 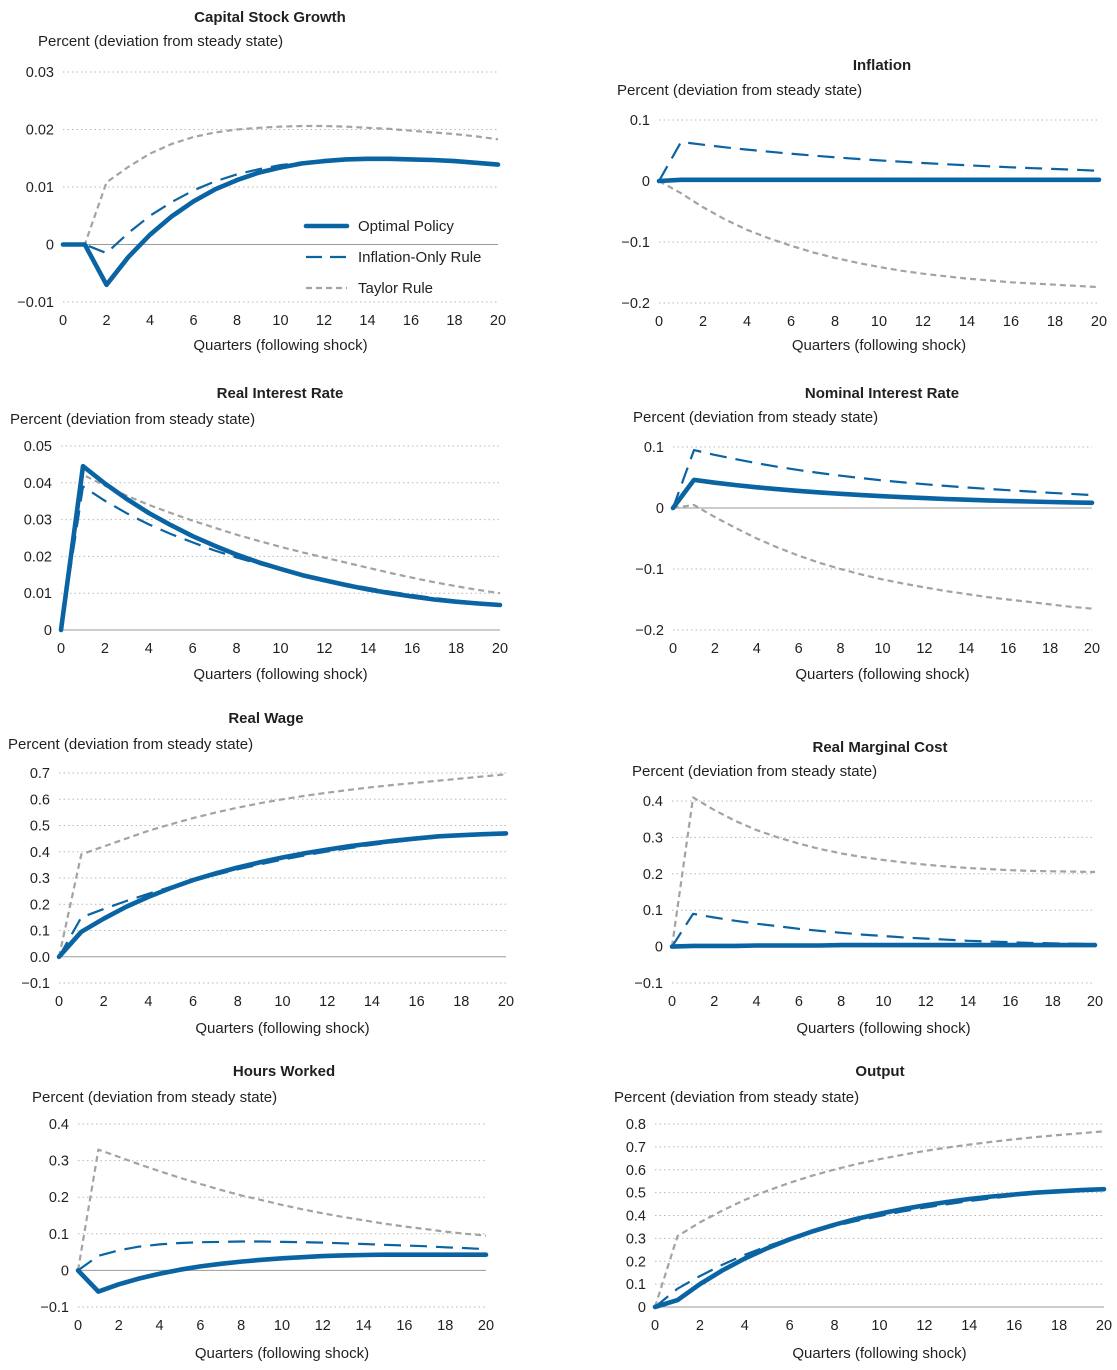 I want to click on panel-title: Inflation, so click(x=882, y=65).